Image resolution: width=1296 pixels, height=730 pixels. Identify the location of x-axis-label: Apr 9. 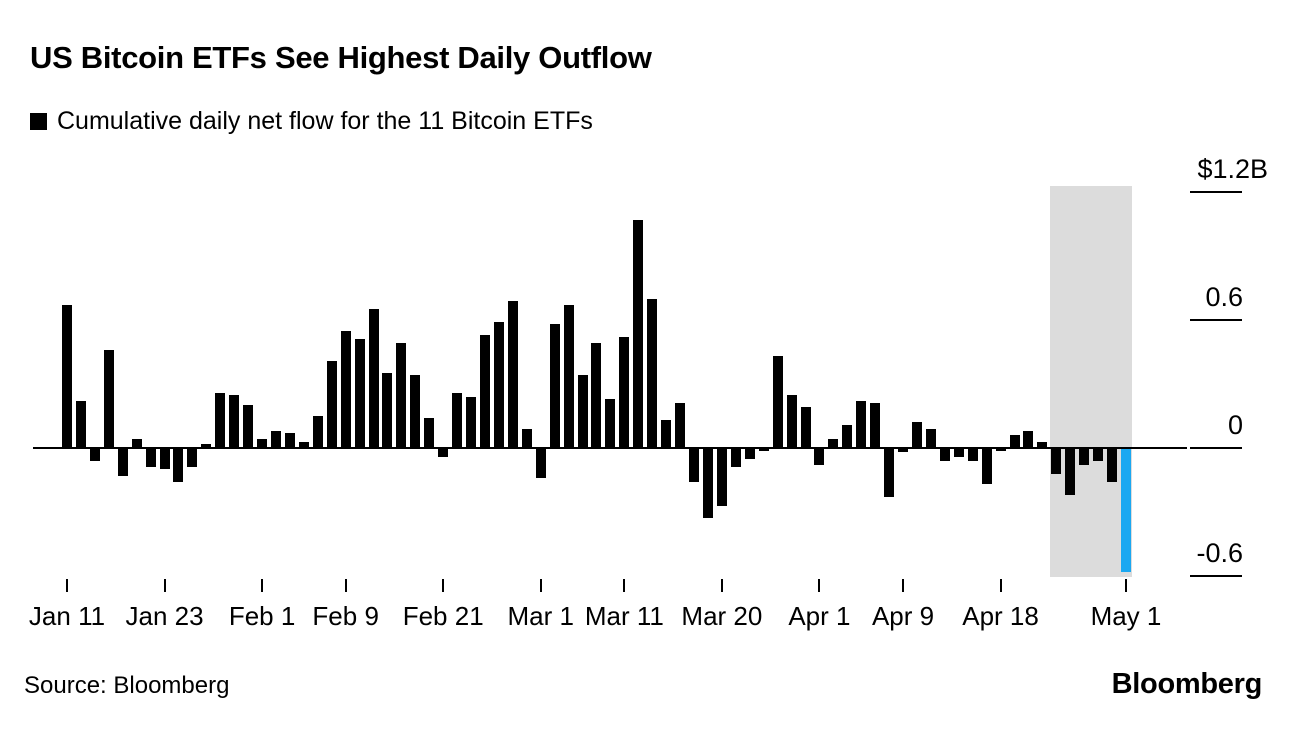
(903, 616).